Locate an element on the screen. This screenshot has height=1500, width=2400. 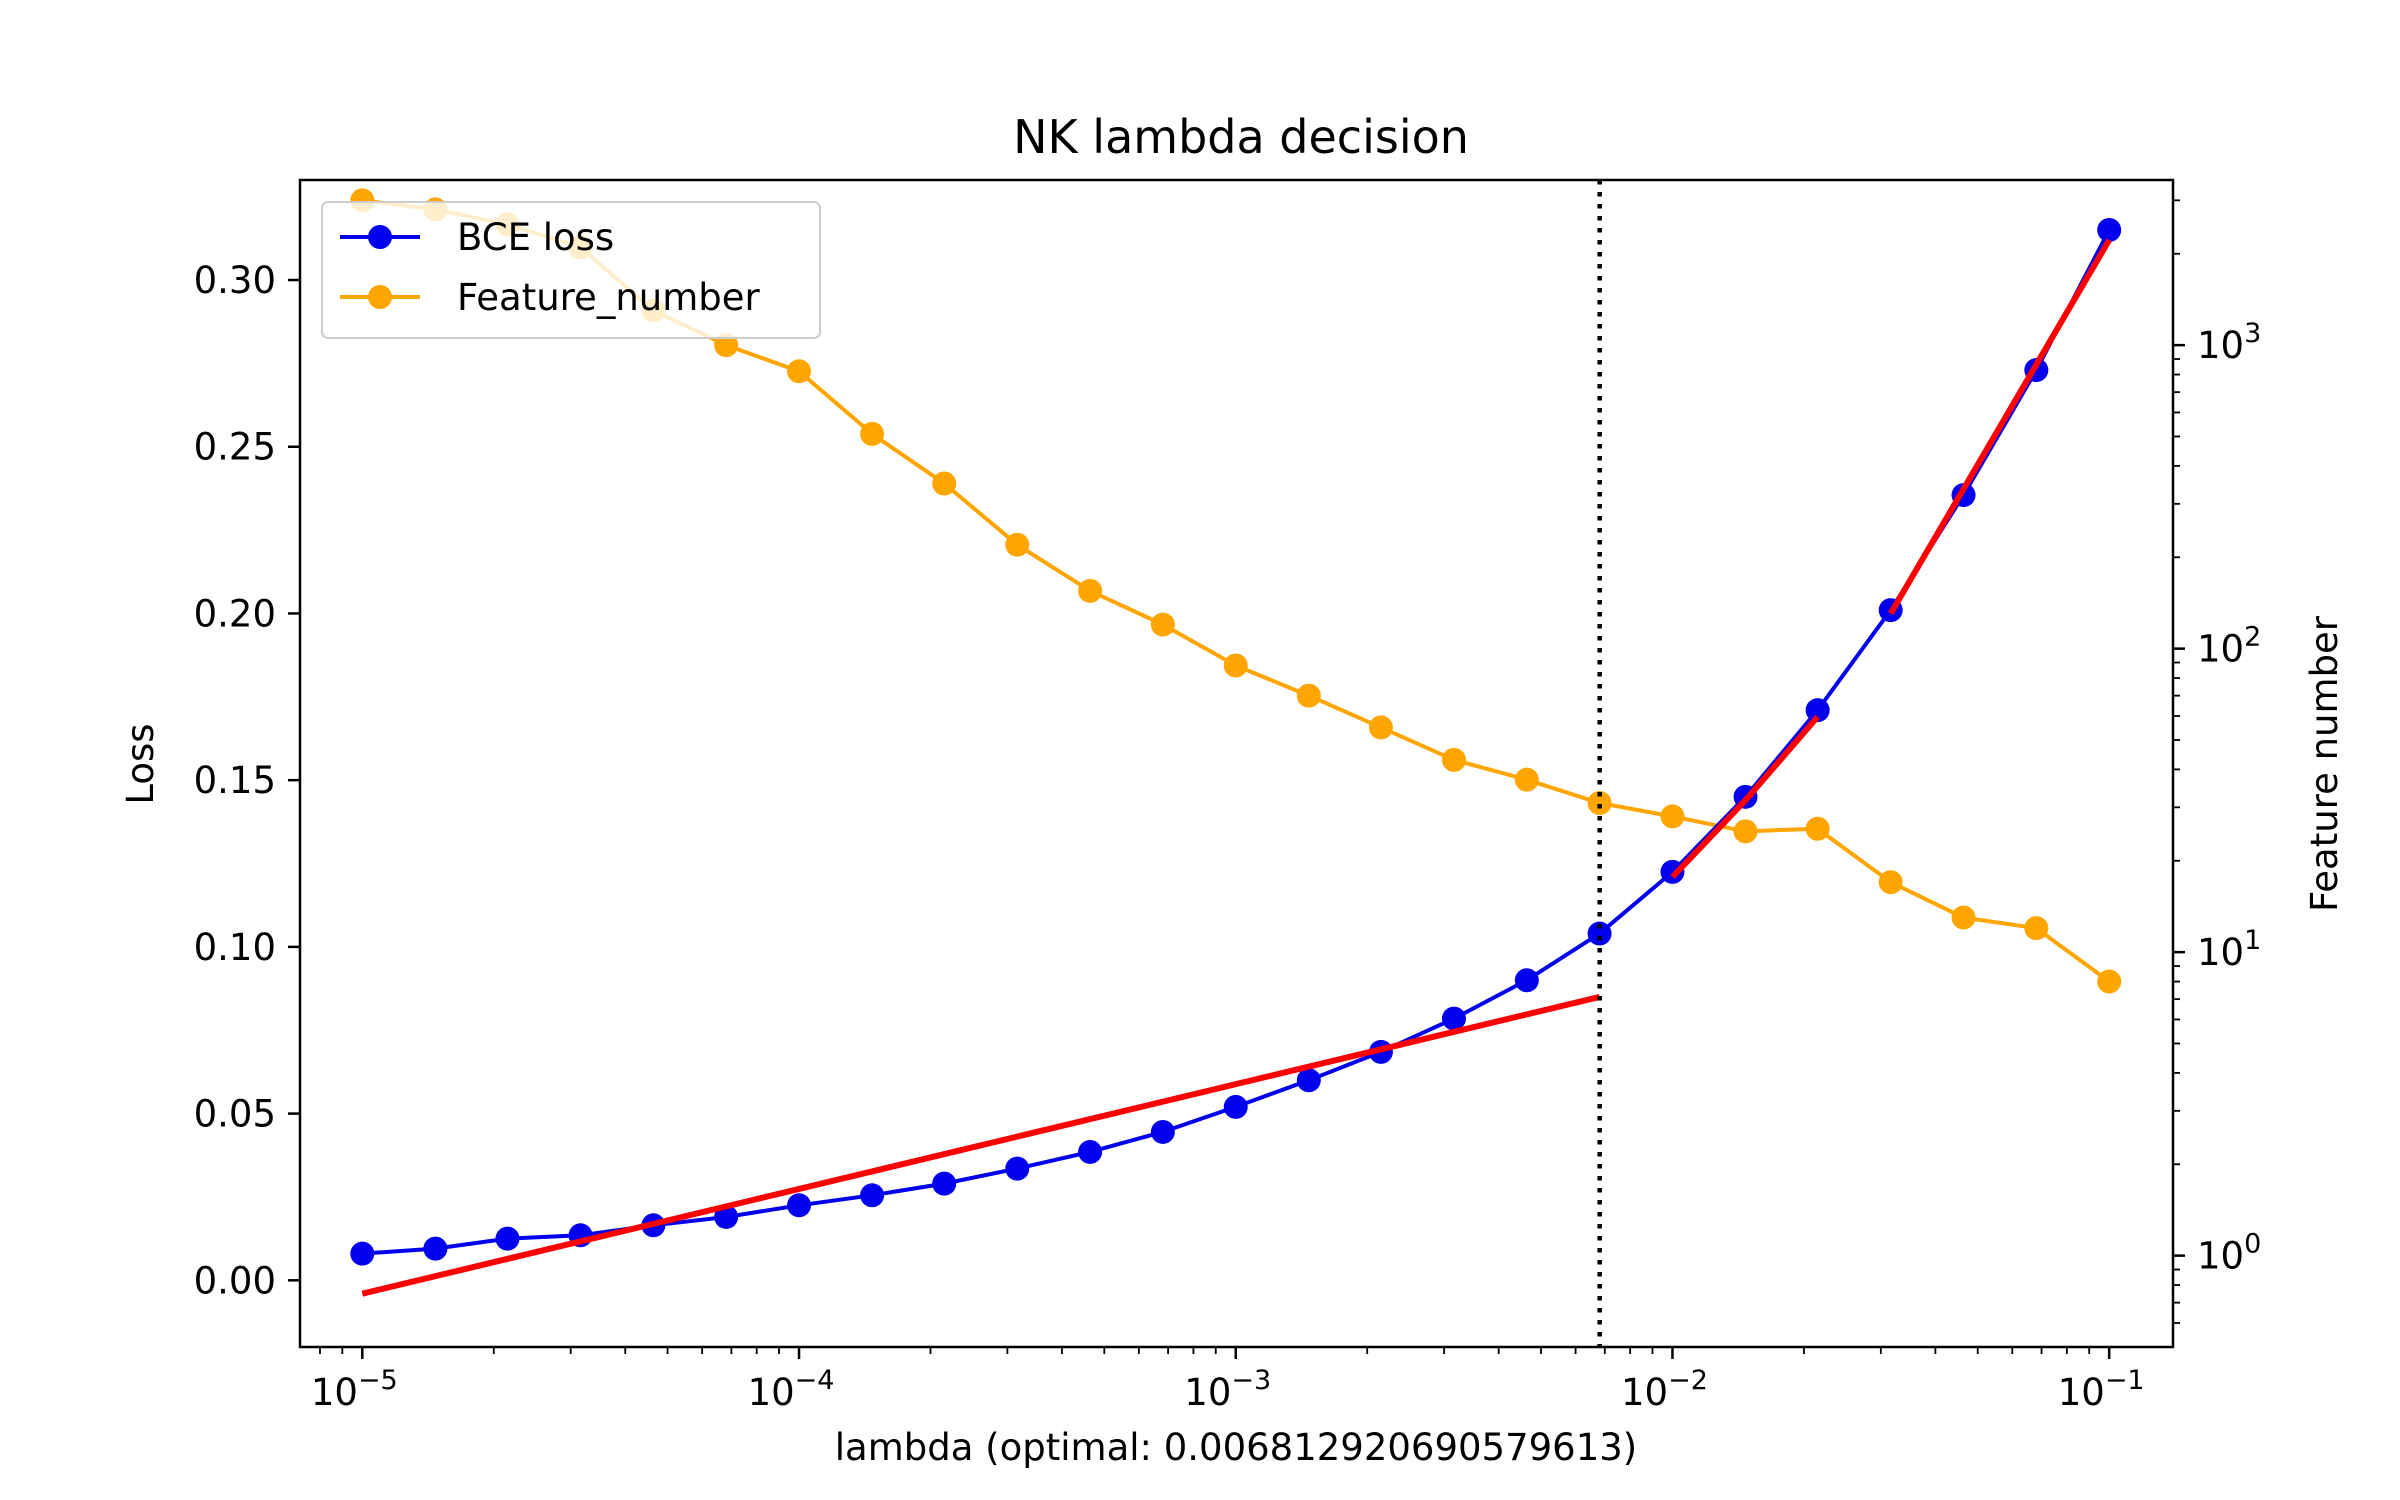
y-tick-label: 0.15 is located at coordinates (235, 780).